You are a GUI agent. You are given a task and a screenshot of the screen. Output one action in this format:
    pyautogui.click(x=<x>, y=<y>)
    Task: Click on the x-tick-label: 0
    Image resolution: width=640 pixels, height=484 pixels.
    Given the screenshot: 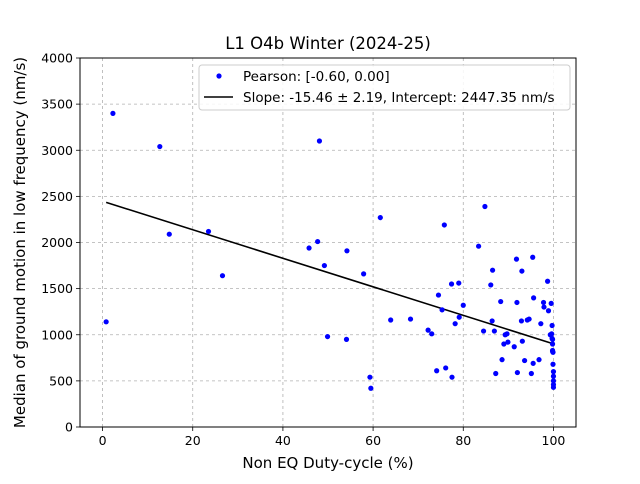 What is the action you would take?
    pyautogui.click(x=103, y=440)
    